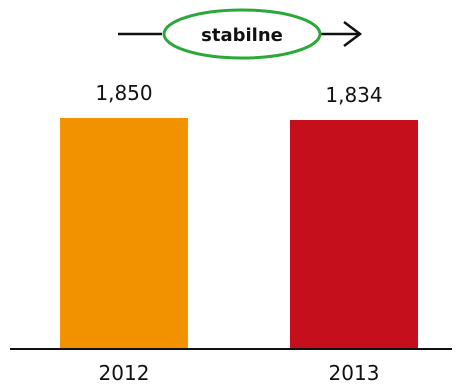 This screenshot has width=462, height=391. I want to click on trend-label: stabilne, so click(242, 35).